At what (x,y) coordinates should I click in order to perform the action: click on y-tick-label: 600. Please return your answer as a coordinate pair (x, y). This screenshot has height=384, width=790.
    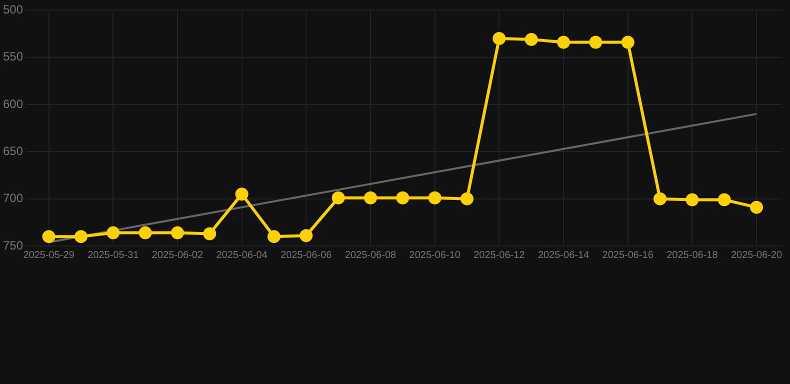
    Looking at the image, I should click on (13, 103).